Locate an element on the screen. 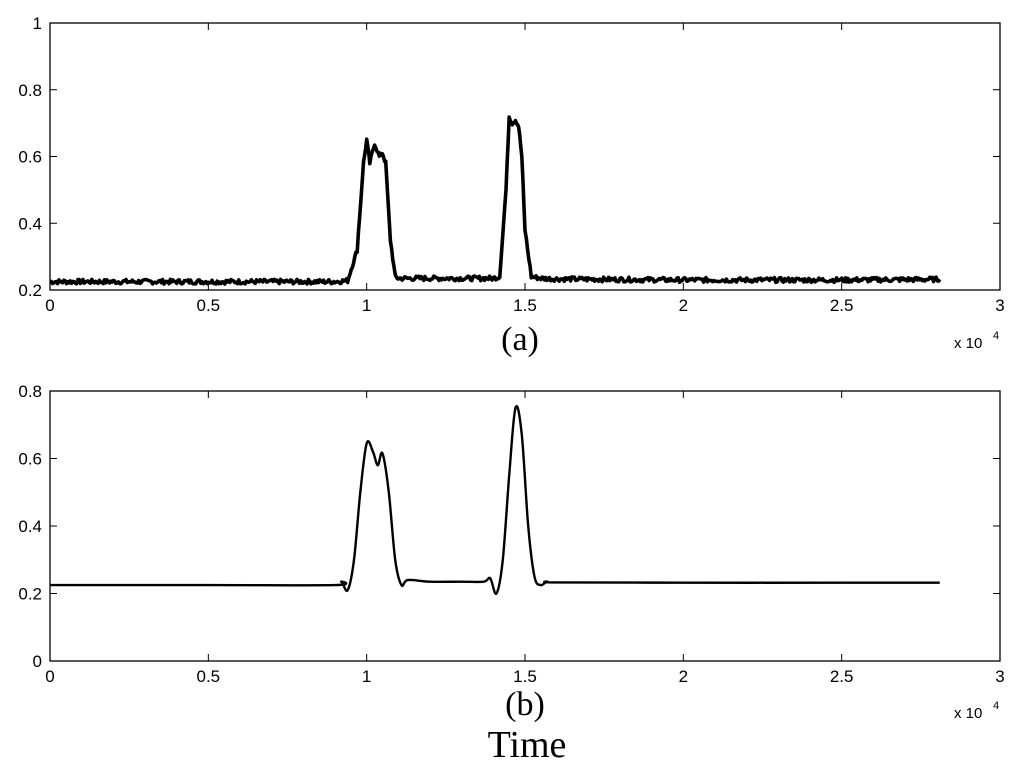 The height and width of the screenshot is (770, 1024). panel-label-b: (b) is located at coordinates (525, 704).